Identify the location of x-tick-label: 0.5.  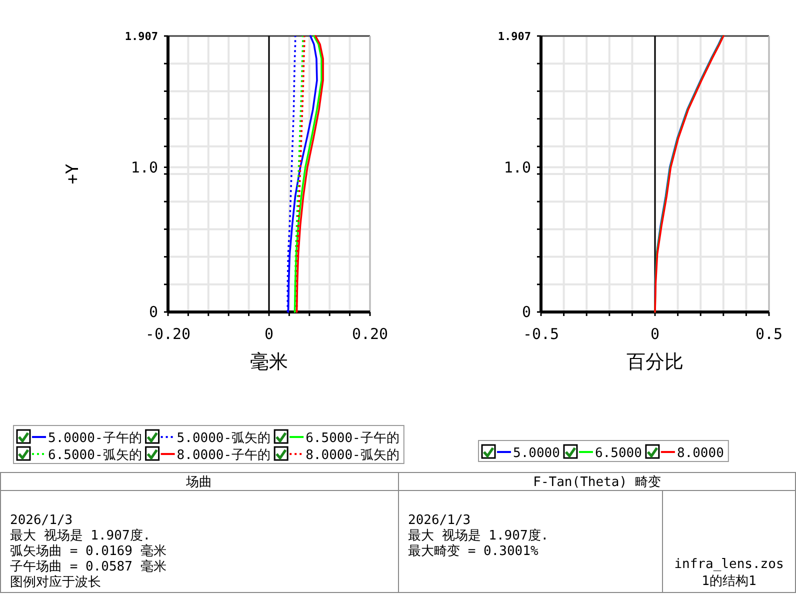
(769, 334).